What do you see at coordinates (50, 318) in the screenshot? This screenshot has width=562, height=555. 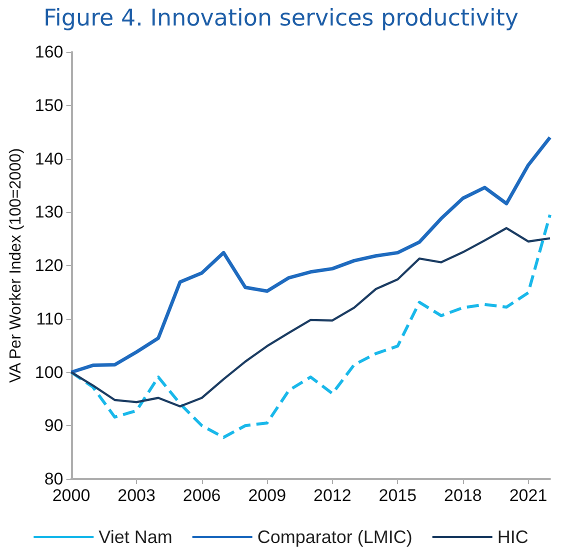 I see `y-tick-label: 110` at bounding box center [50, 318].